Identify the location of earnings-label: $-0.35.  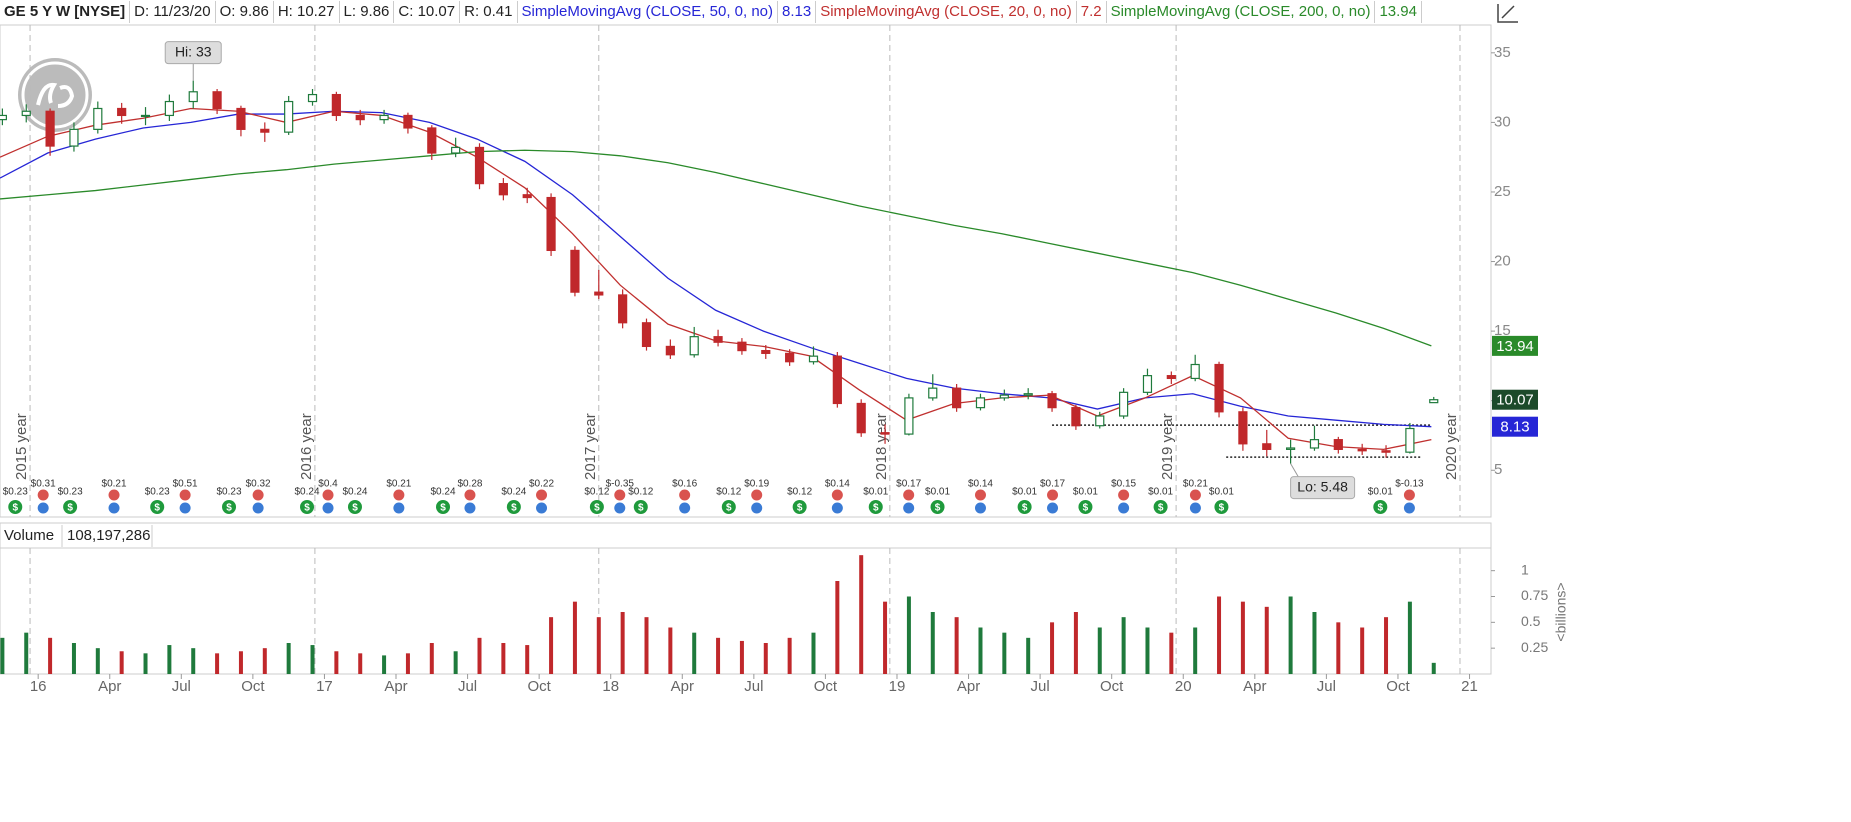
(620, 484).